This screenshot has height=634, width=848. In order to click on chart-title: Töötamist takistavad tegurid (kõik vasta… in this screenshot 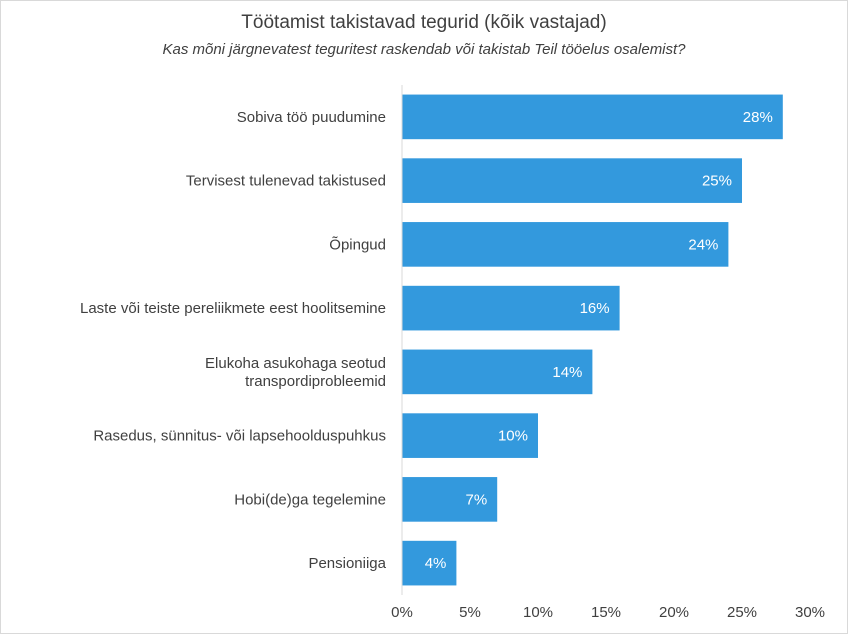, I will do `click(424, 22)`.